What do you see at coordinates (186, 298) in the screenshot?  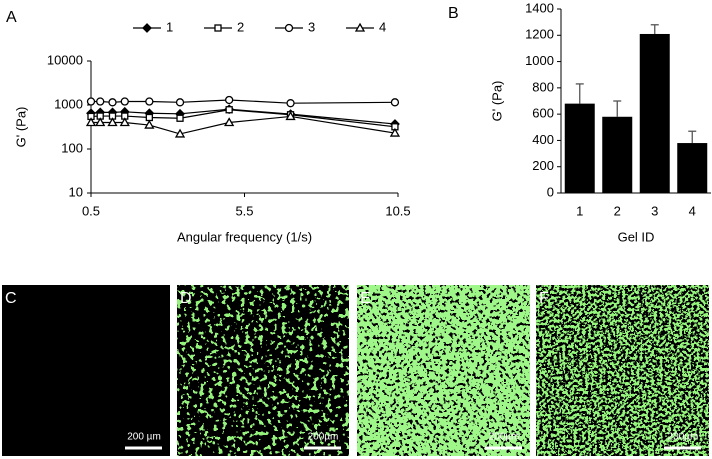 I see `micrograph-label: D` at bounding box center [186, 298].